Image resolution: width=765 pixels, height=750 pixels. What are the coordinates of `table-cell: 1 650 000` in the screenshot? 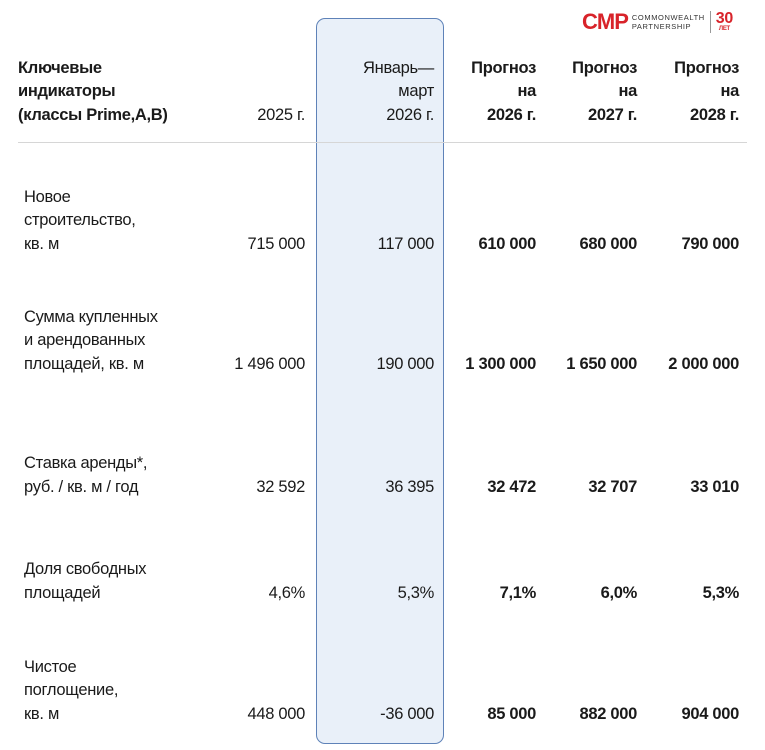 It's located at (601, 363).